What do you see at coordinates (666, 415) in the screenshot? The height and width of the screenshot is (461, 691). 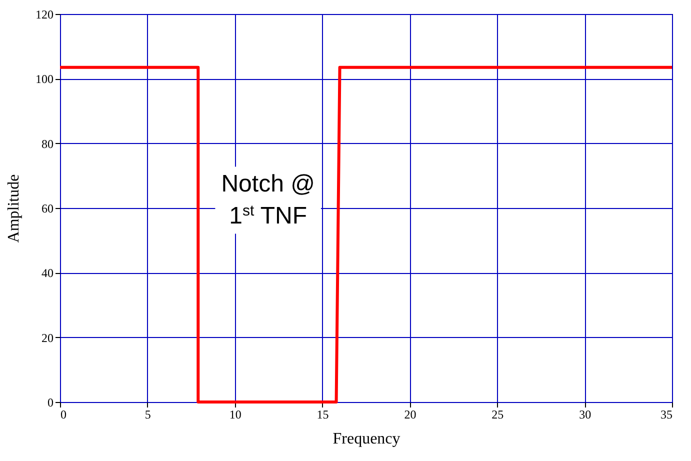 I see `x-tick-label: 35` at bounding box center [666, 415].